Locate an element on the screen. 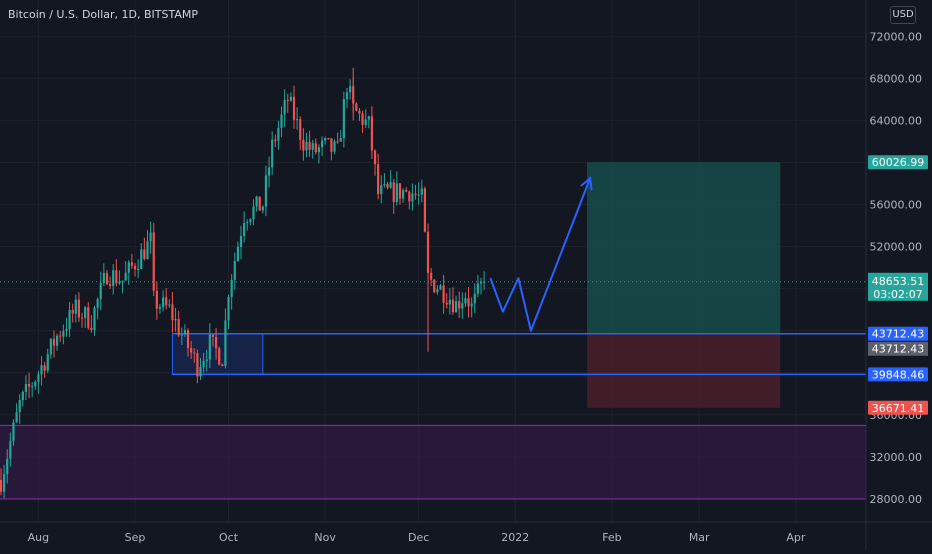  stop-price-tag: 36671.41 is located at coordinates (898, 407).